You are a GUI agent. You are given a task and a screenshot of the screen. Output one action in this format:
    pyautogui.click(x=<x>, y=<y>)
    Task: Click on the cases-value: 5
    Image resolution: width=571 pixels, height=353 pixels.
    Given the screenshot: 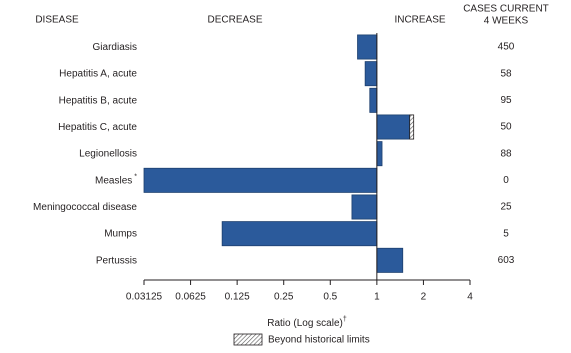 What is the action you would take?
    pyautogui.click(x=506, y=233)
    